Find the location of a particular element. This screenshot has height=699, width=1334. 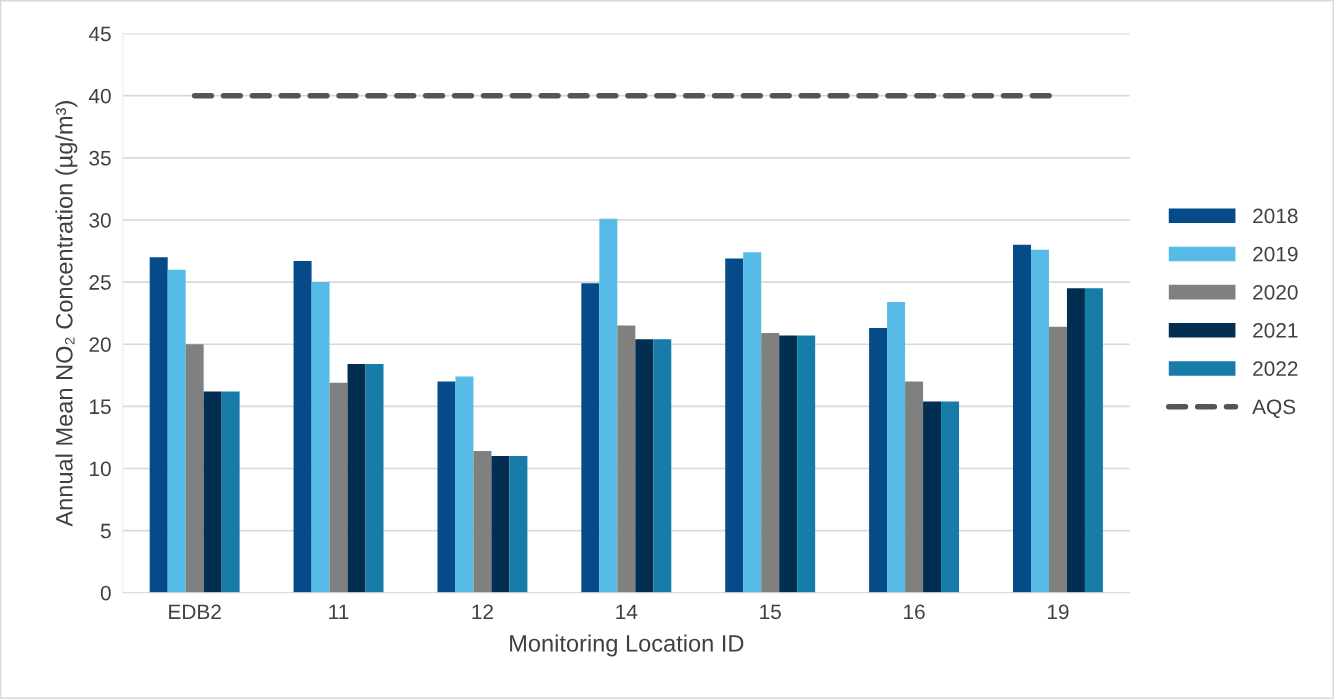

legend-label: 2020 is located at coordinates (1275, 292).